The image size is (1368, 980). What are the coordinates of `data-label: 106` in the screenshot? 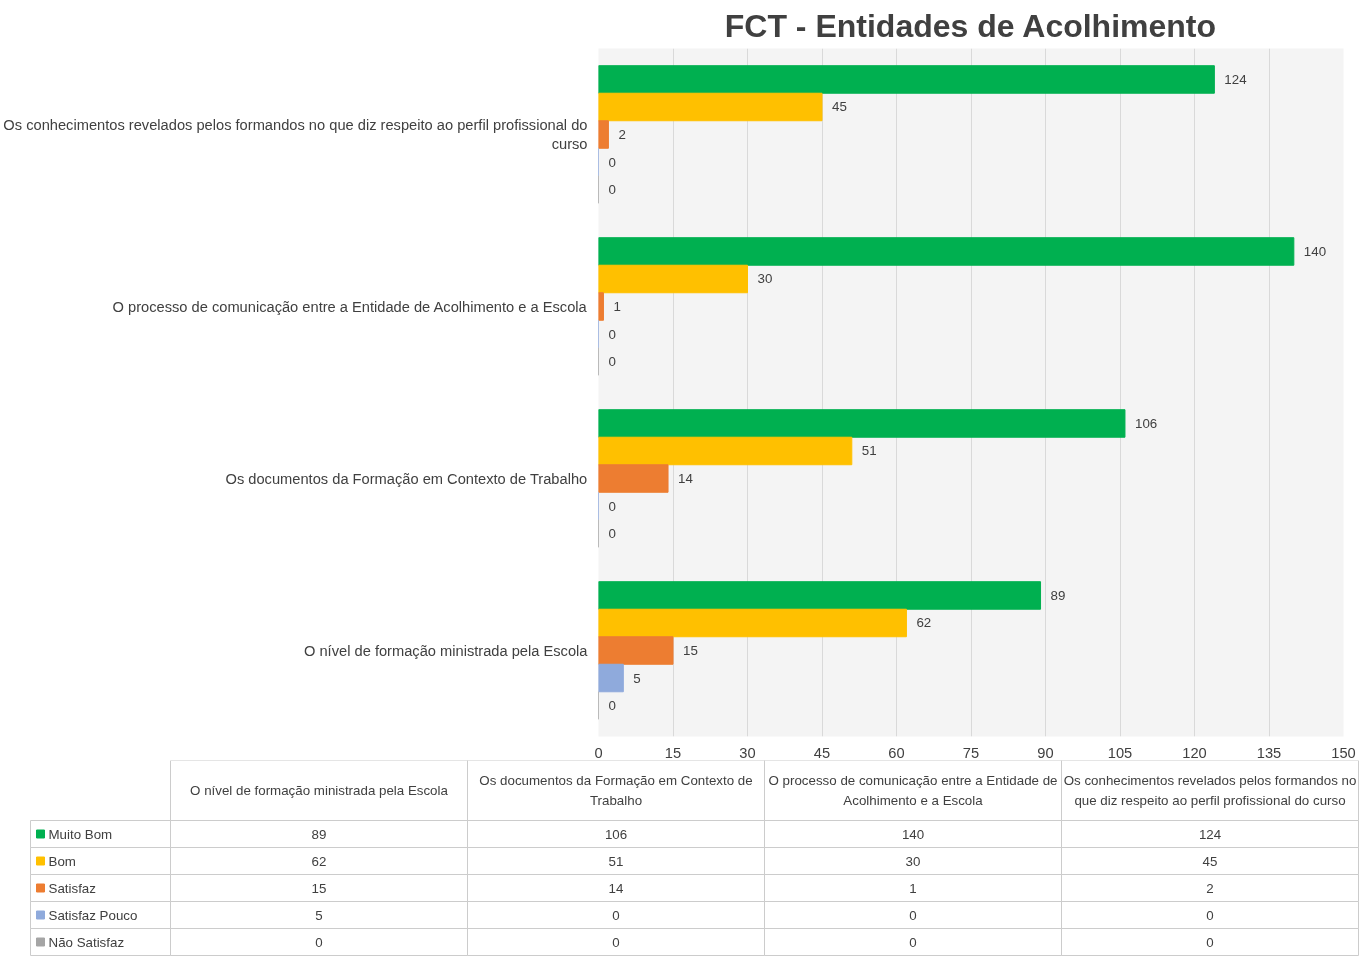 It's located at (1146, 423).